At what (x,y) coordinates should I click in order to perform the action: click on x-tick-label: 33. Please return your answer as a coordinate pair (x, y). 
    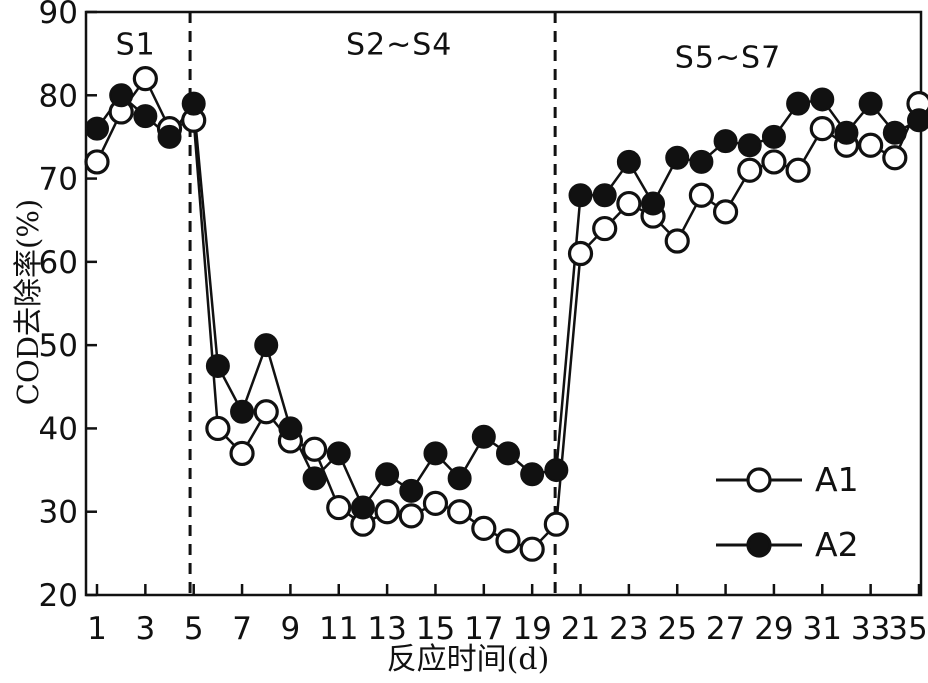
    Looking at the image, I should click on (870, 629).